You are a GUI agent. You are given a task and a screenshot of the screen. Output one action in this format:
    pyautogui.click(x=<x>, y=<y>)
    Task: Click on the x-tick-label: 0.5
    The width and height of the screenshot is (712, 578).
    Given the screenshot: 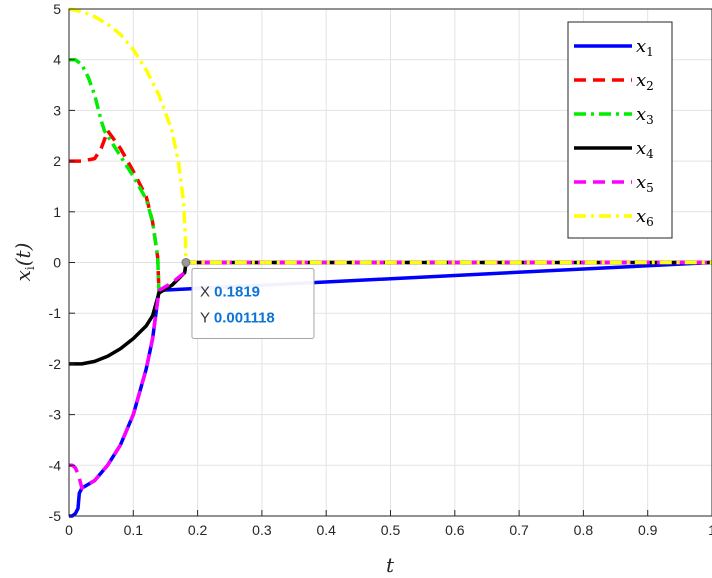 What is the action you would take?
    pyautogui.click(x=391, y=530)
    